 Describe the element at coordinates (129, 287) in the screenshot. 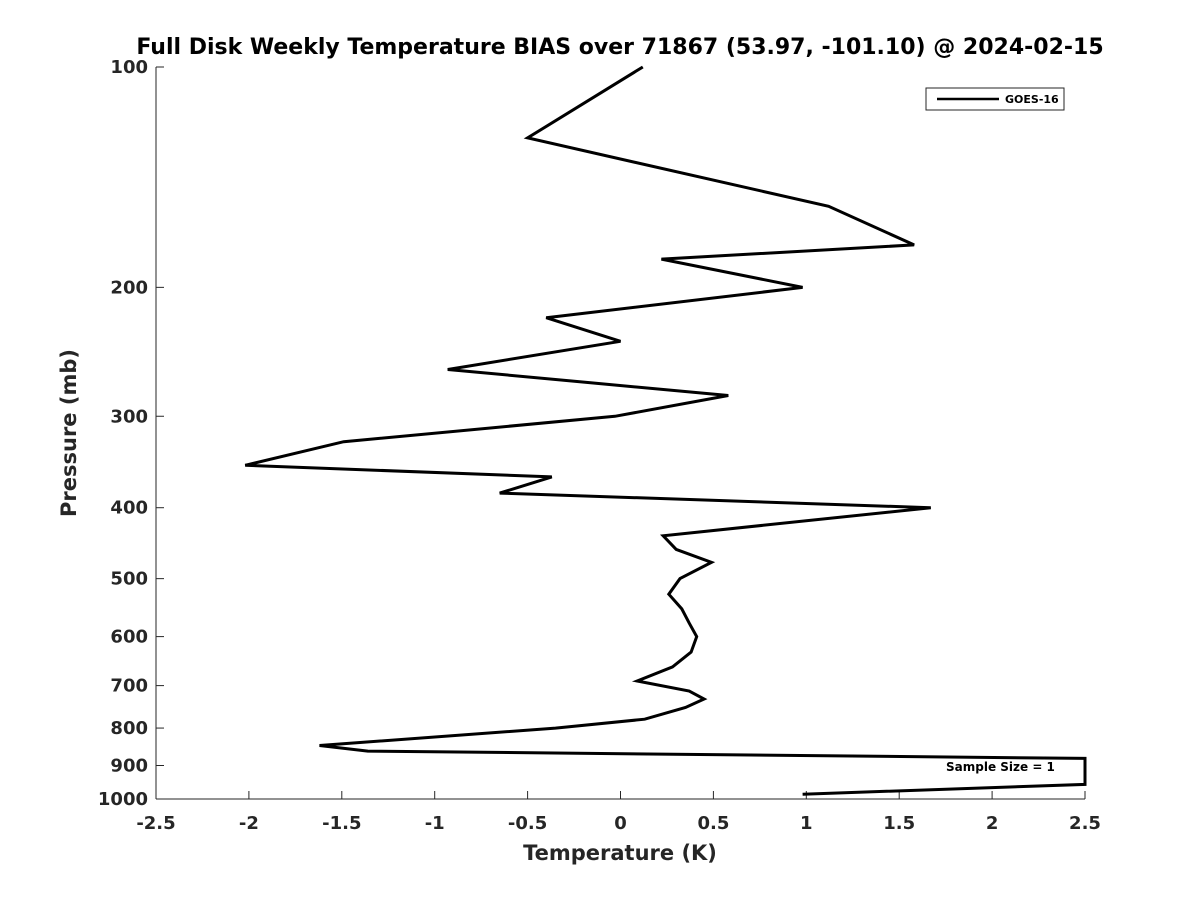

I see `y-tick-label: 200` at that location.